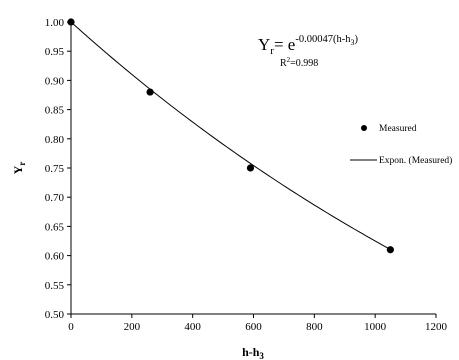 The height and width of the screenshot is (360, 459). I want to click on y-axis-title: Yr, so click(19, 168).